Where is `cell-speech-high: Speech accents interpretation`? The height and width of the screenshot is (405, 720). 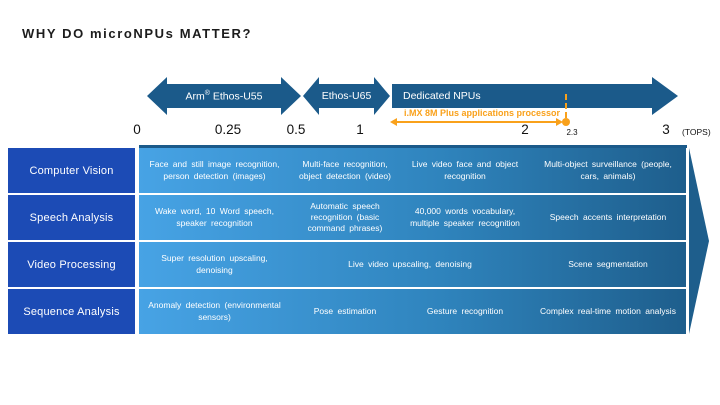
cell-speech-high: Speech accents interpretation is located at coordinates (608, 216).